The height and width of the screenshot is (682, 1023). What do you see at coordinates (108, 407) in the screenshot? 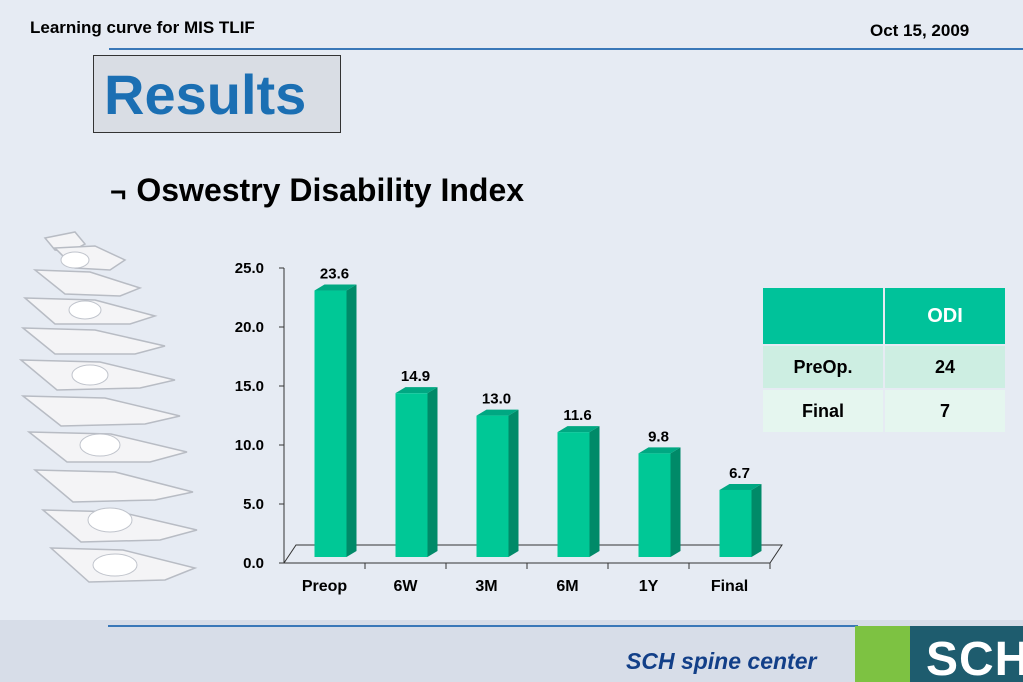
I see `spine-illustration` at bounding box center [108, 407].